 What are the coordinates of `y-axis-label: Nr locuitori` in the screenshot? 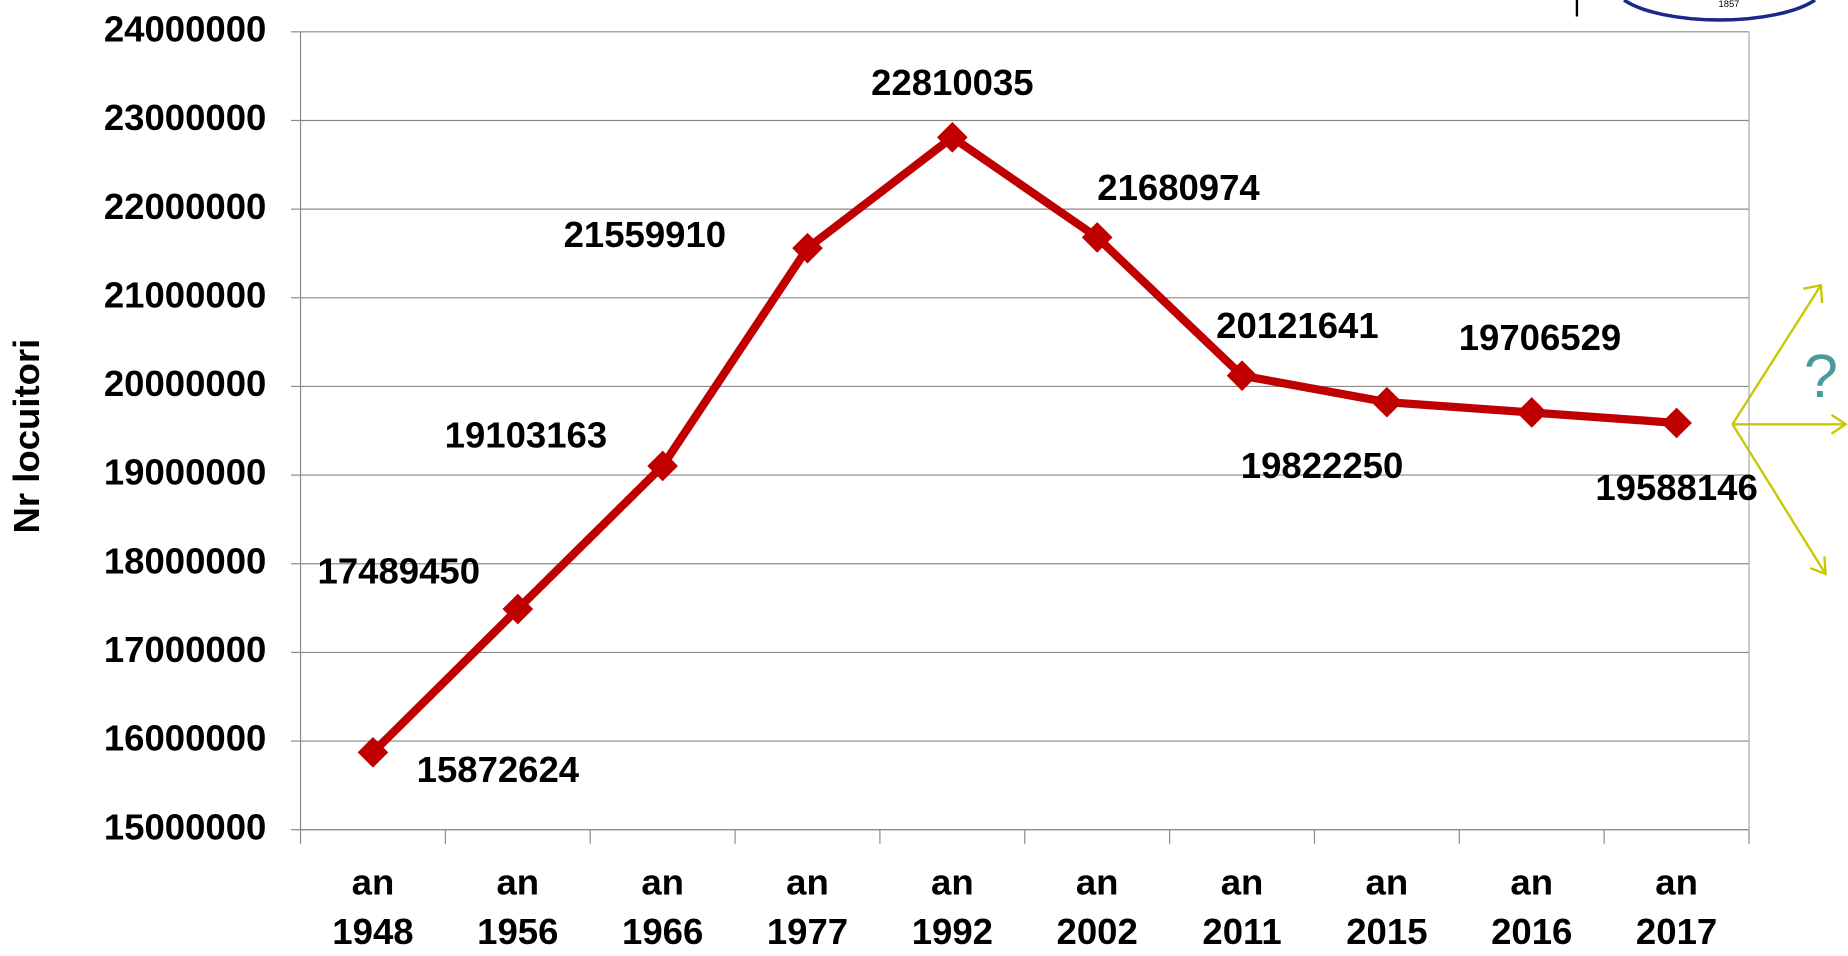 It's located at (26, 436).